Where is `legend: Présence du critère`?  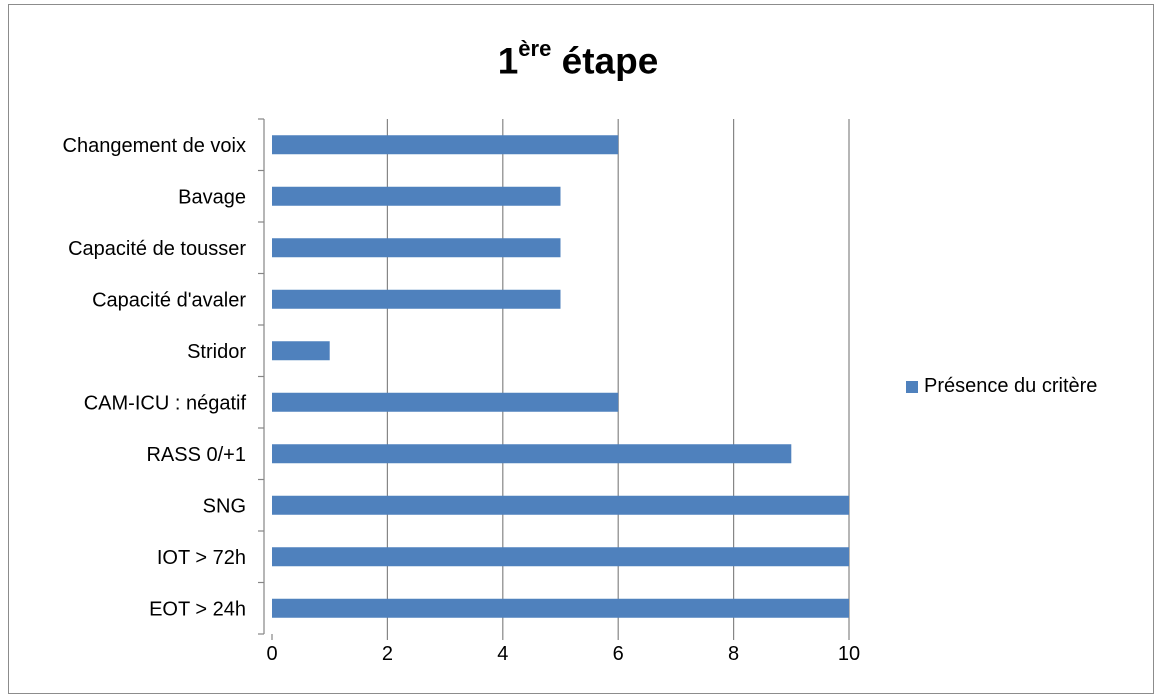 legend: Présence du critère is located at coordinates (1001, 386).